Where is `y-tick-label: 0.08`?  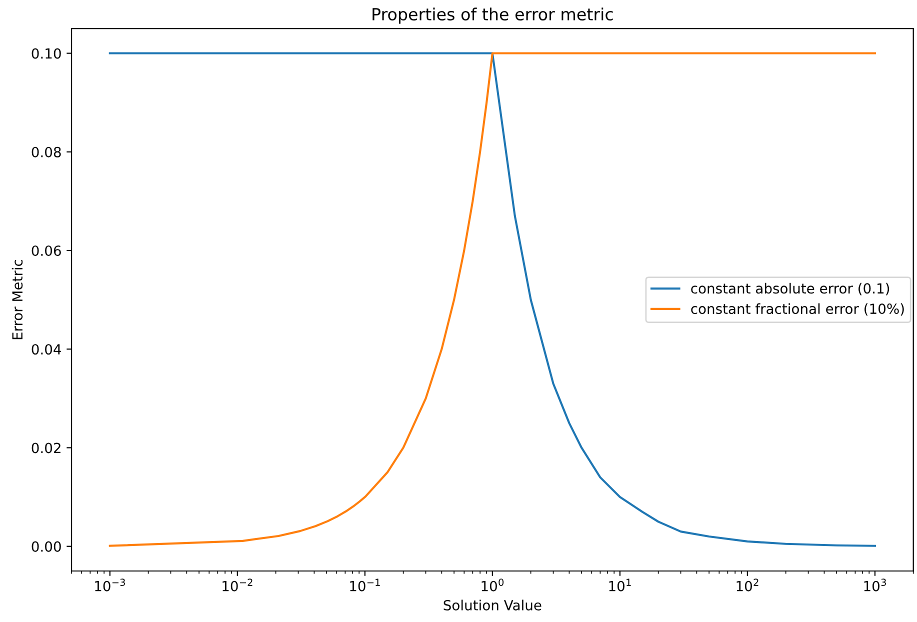 y-tick-label: 0.08 is located at coordinates (46, 152).